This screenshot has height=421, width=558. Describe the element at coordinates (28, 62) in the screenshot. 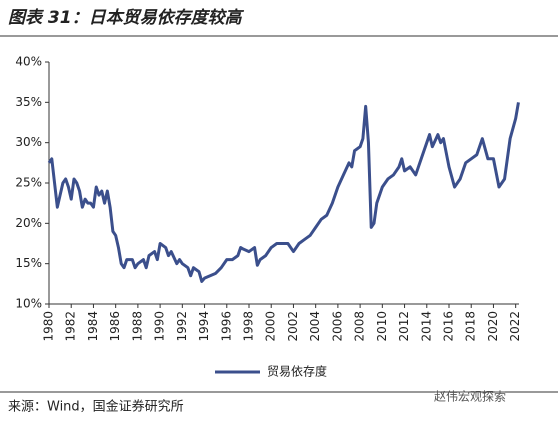

I see `y-tick-label: 40%` at that location.